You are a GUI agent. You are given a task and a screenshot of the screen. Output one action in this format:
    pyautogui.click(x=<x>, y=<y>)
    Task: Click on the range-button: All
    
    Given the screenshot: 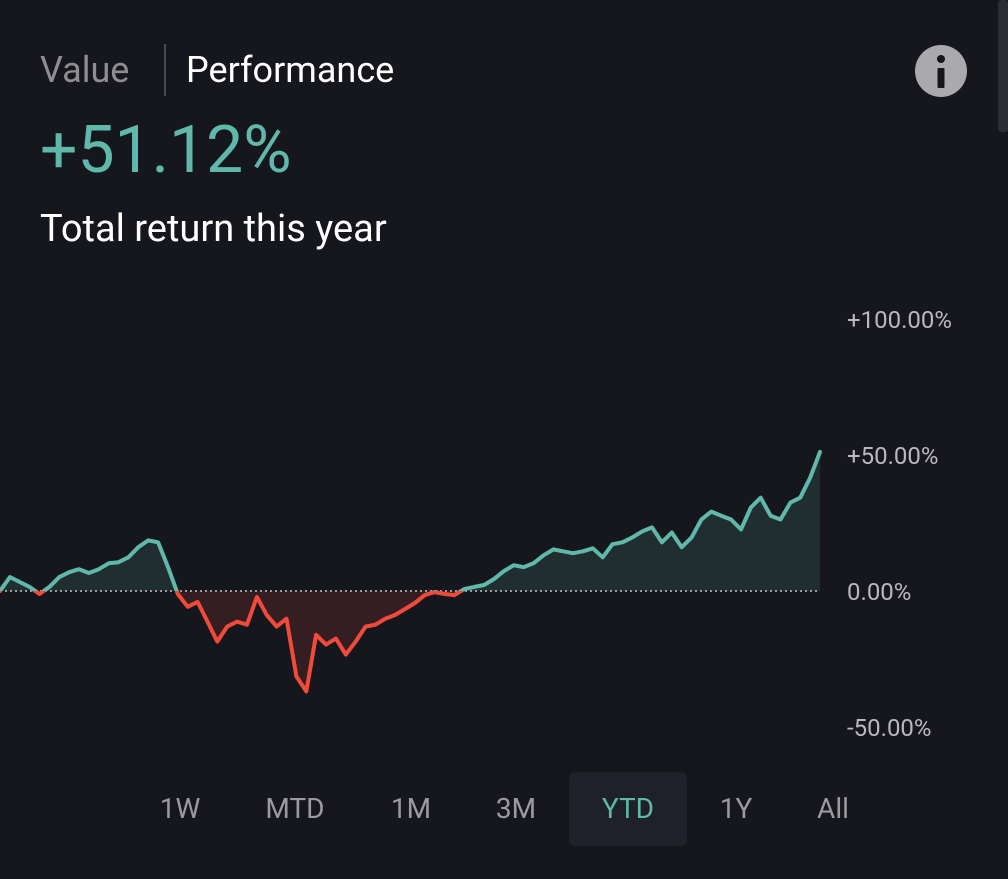 What is the action you would take?
    pyautogui.click(x=833, y=808)
    